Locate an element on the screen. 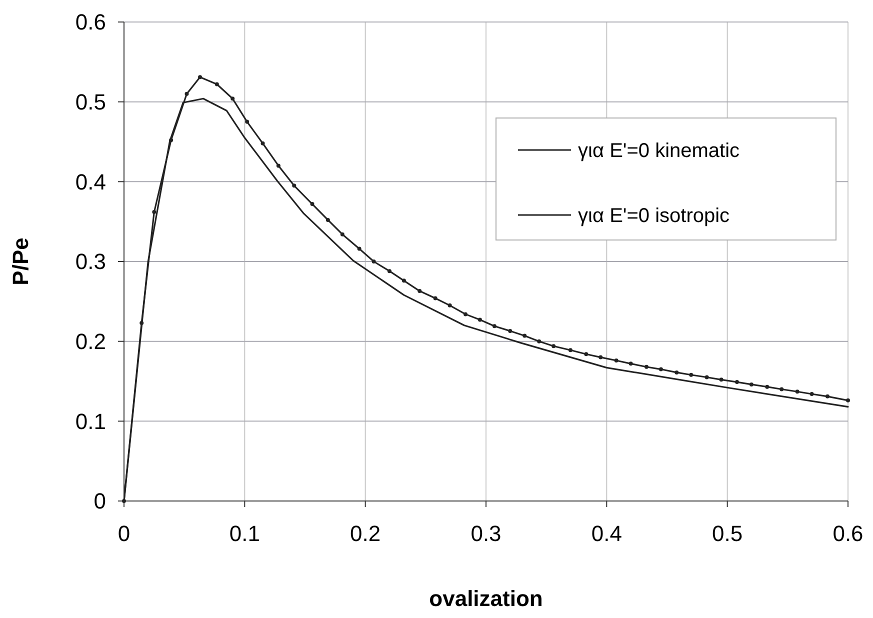 The height and width of the screenshot is (618, 873). y-tick-label: 0 is located at coordinates (100, 501).